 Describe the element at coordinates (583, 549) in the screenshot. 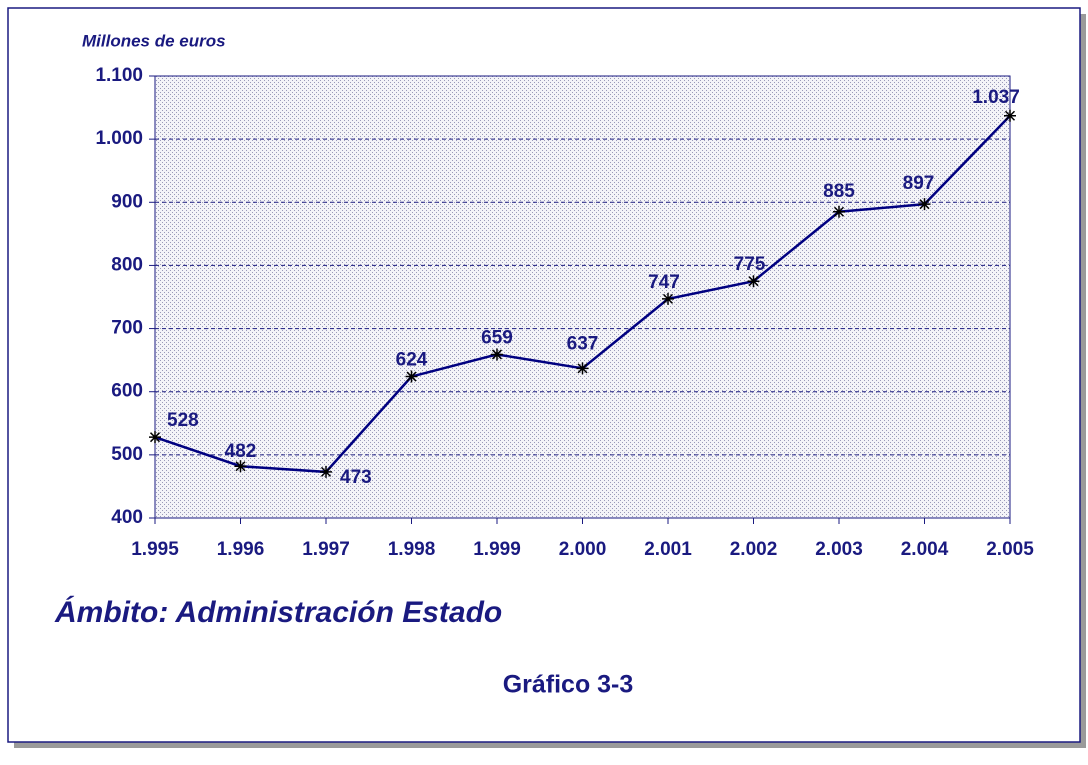

I see `x-tick-label: 2.000` at that location.